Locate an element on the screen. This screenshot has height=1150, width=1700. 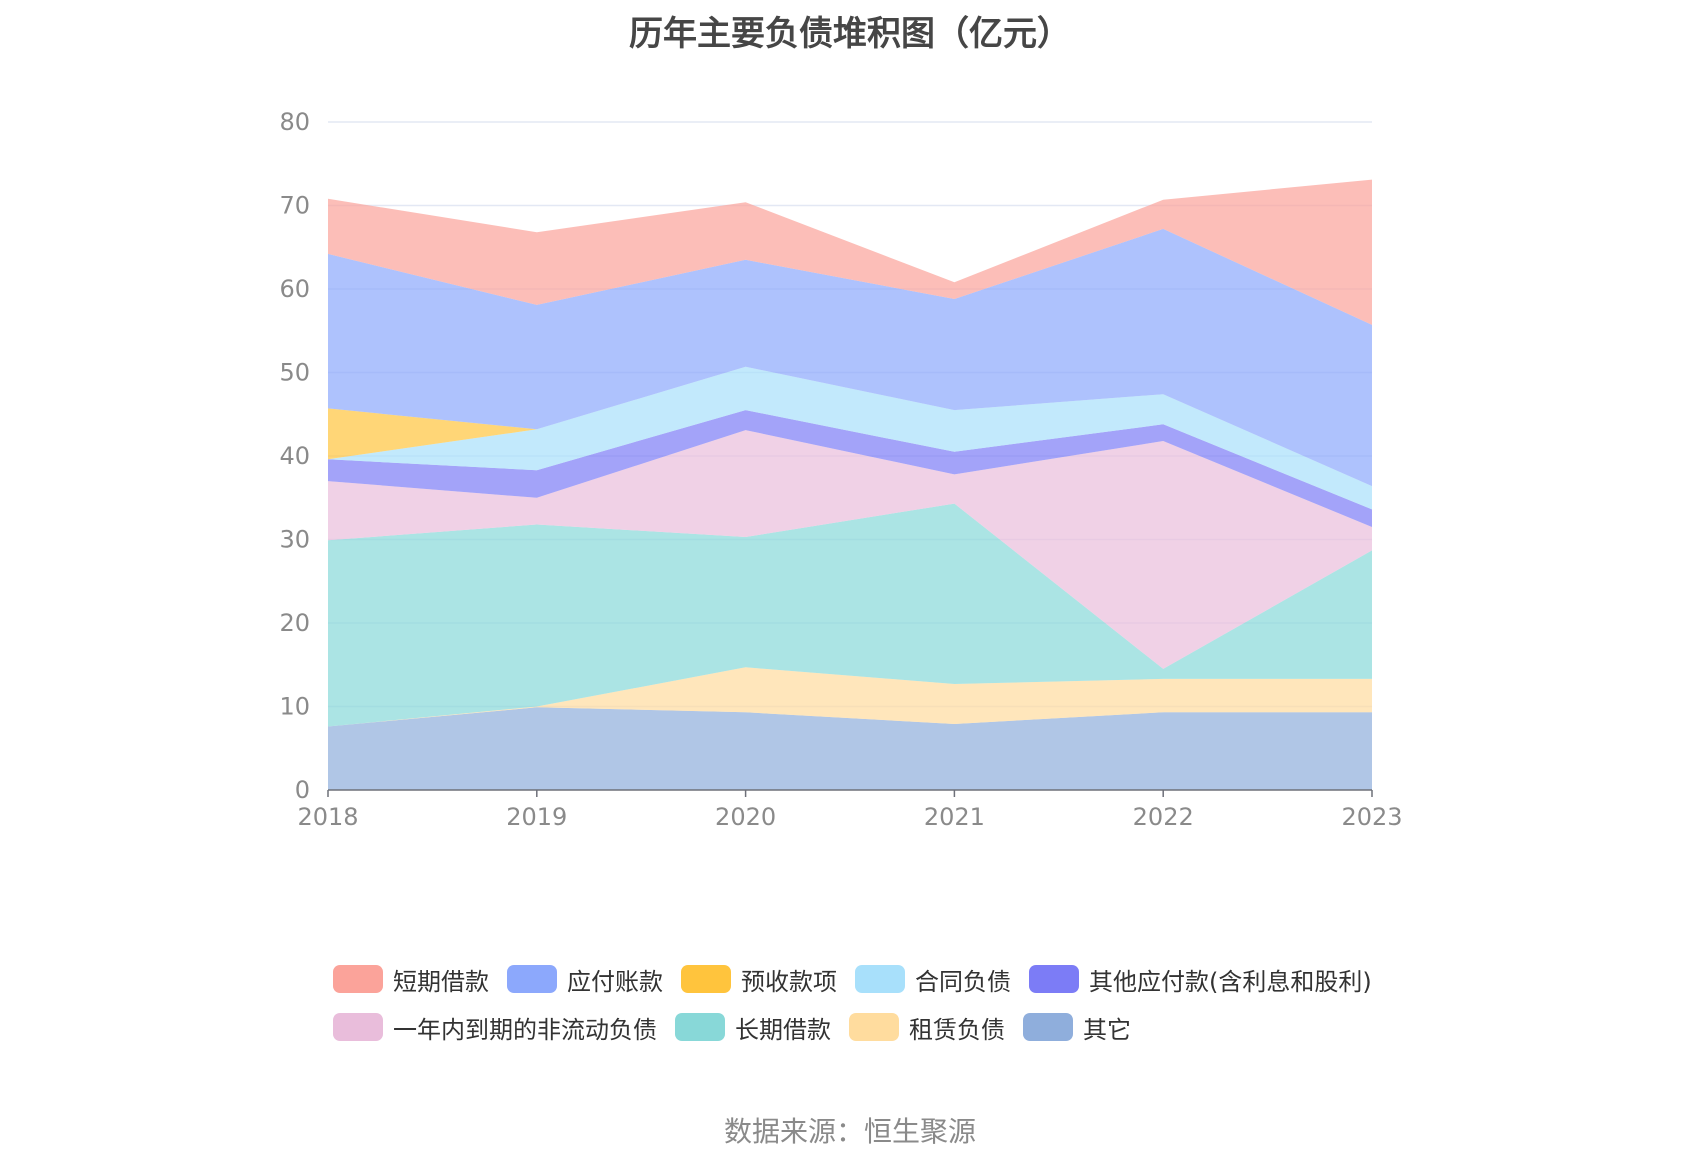
x-tick-label: 2023 is located at coordinates (1371, 817).